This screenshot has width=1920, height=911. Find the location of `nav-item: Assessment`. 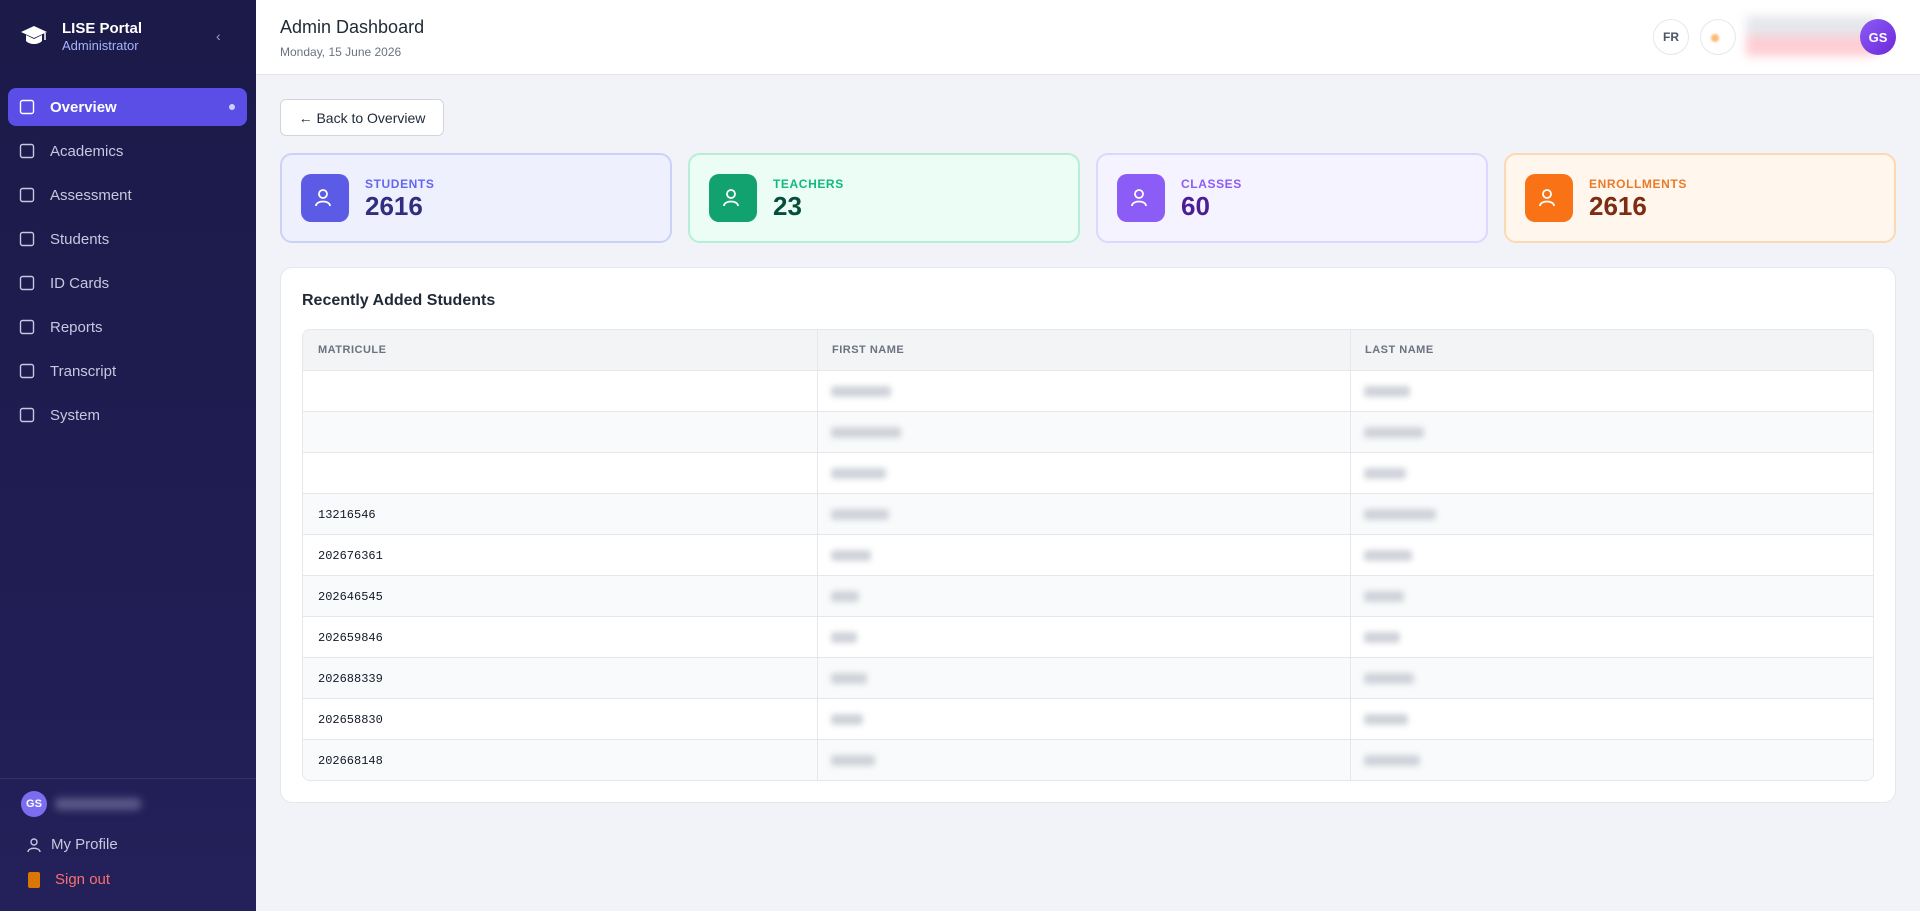

nav-item: Assessment is located at coordinates (127, 195).